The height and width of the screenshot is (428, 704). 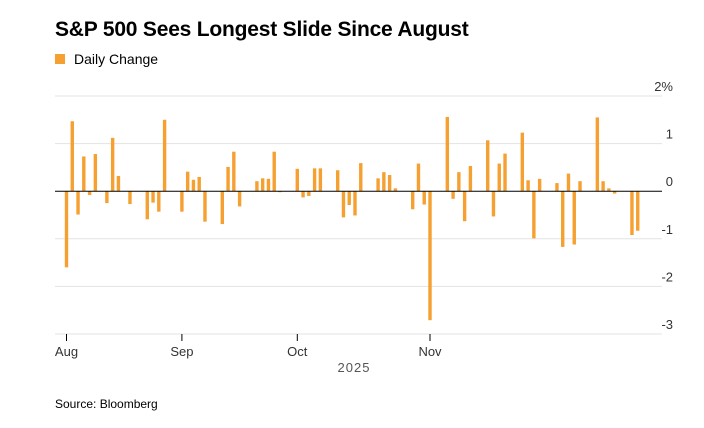 What do you see at coordinates (181, 351) in the screenshot?
I see `x-tick-label: Sep` at bounding box center [181, 351].